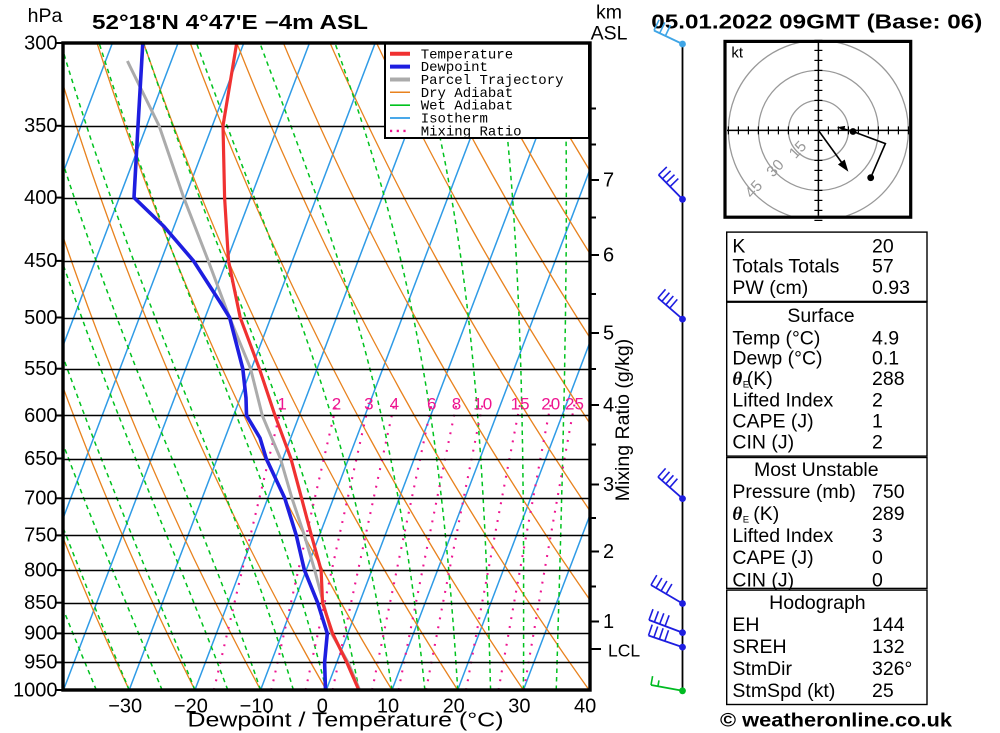 The height and width of the screenshot is (733, 1000). I want to click on svg-text: 1000, so click(35, 690).